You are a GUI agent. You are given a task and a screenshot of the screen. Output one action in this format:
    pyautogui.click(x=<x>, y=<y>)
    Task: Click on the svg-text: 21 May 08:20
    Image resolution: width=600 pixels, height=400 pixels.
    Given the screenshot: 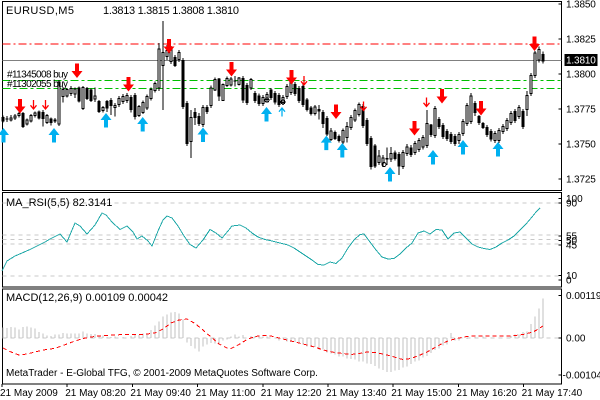 What is the action you would take?
    pyautogui.click(x=95, y=393)
    